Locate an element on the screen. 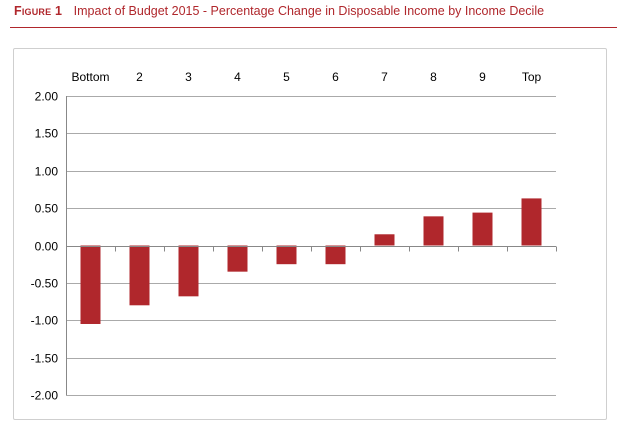 Image resolution: width=628 pixels, height=428 pixels. category-labels: Bottom 2 3 4 5 6 7 8 9 Top is located at coordinates (306, 77).